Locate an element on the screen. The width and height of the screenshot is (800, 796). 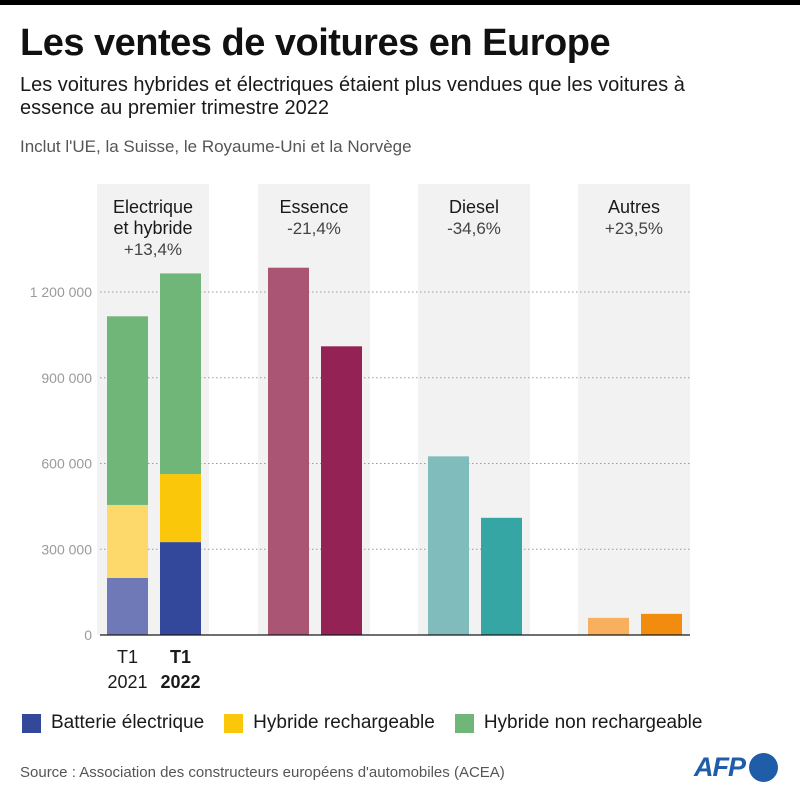
legend-item-hybride-non-rechargeable: Hybride non rechargeable is located at coordinates (578, 723).